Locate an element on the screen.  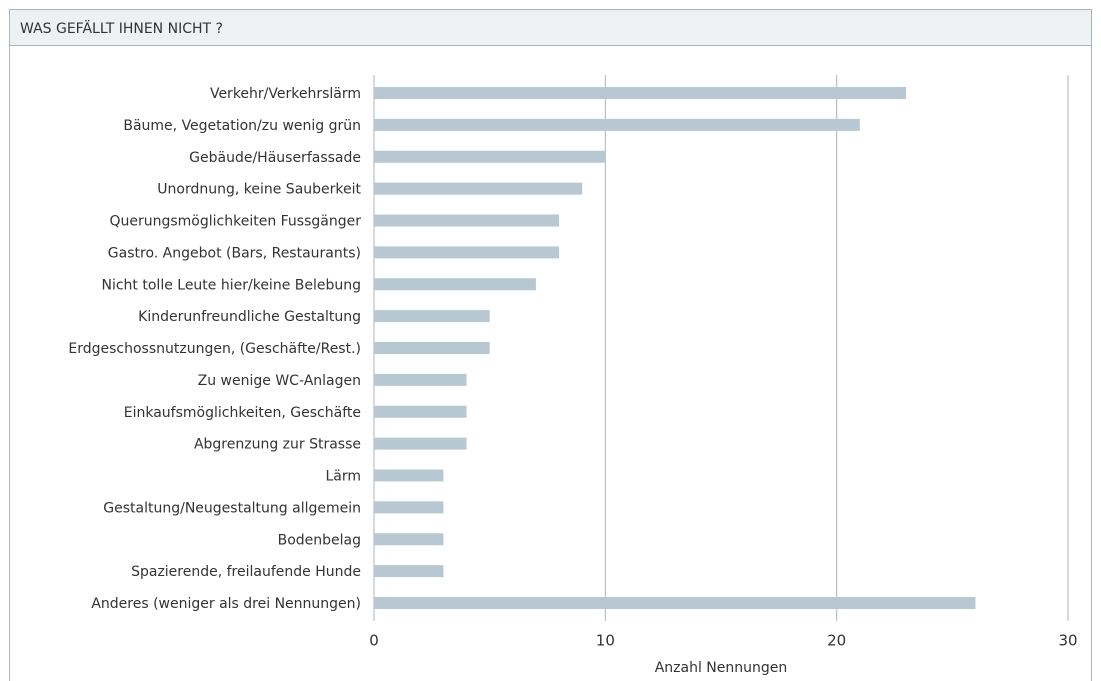
y-tick-label: Spazierende, freilaufende Hunde is located at coordinates (246, 572).